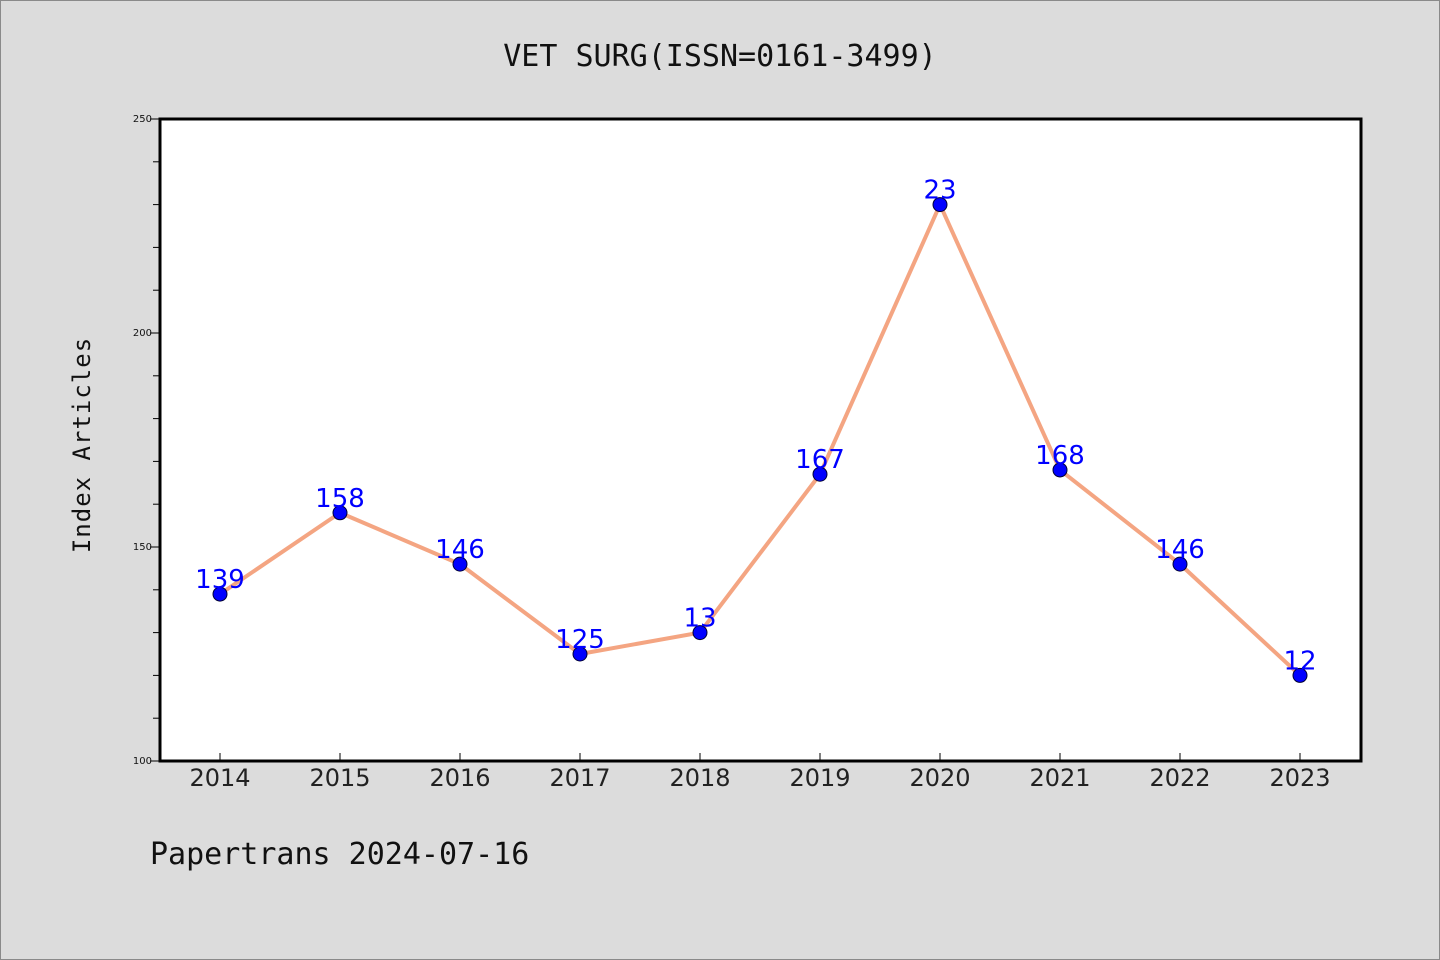  I want to click on x-tick-label: 2023, so click(1299, 778).